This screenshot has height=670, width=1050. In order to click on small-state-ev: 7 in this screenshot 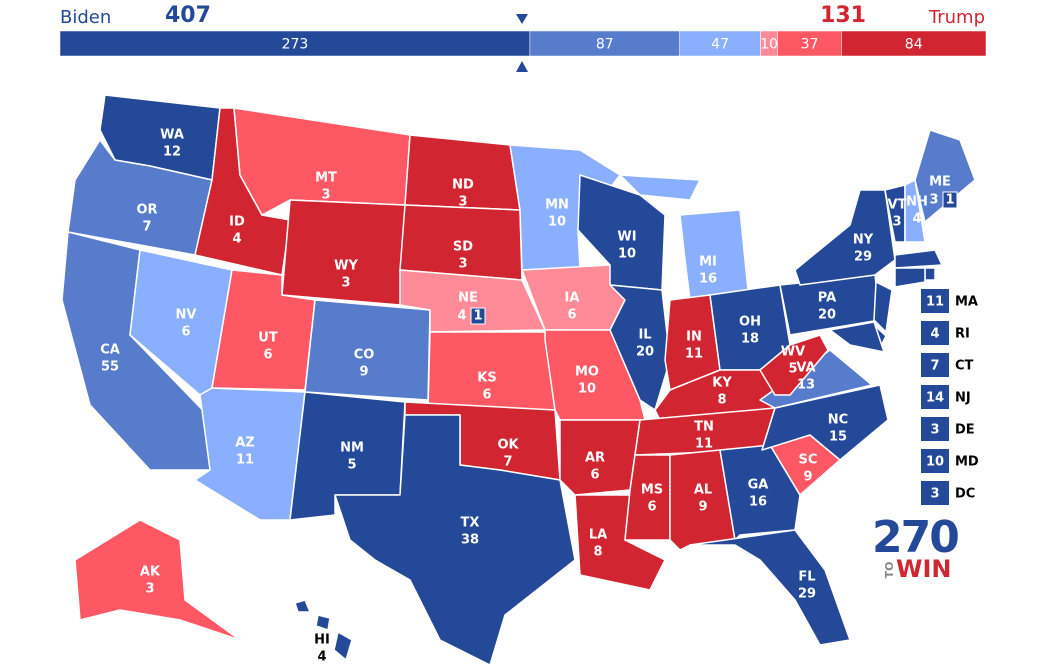, I will do `click(934, 366)`.